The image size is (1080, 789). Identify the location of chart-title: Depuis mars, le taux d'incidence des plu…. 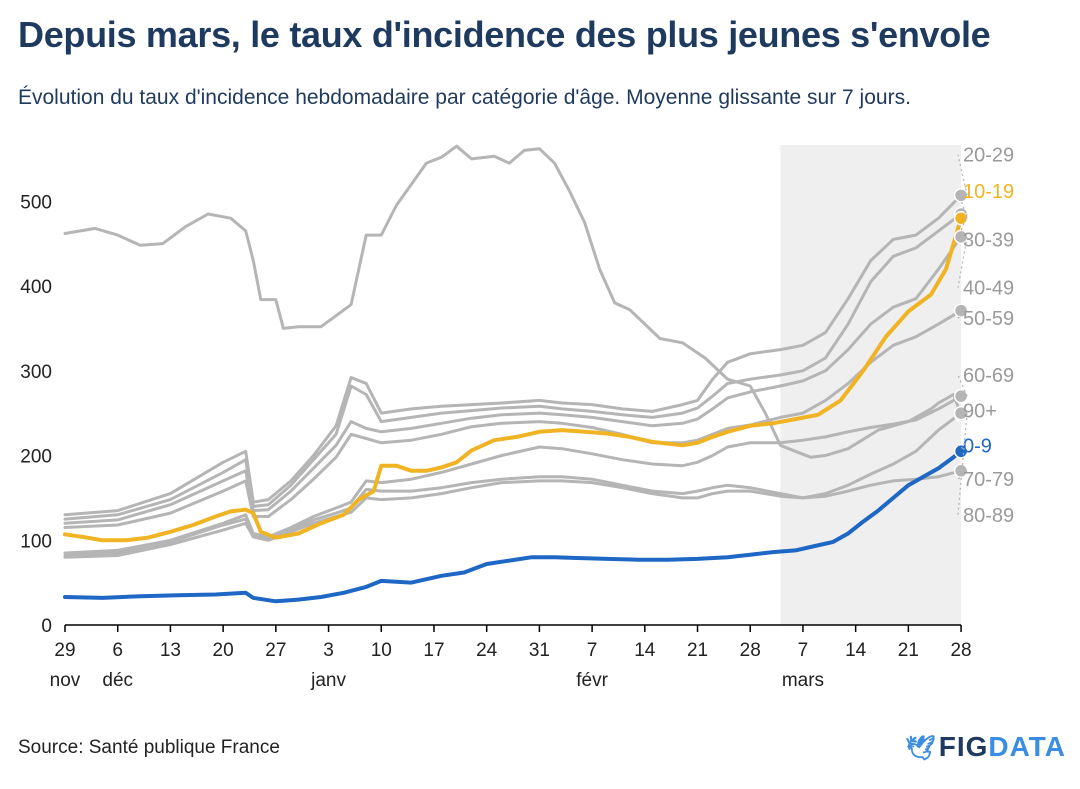
(504, 34).